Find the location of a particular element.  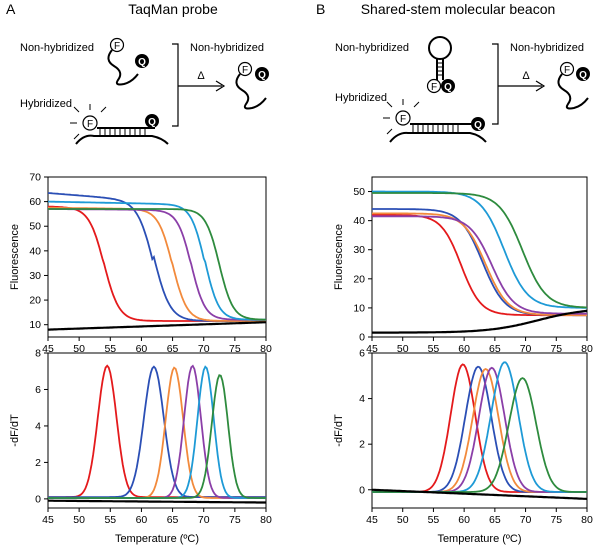

y-tick-label: 0 is located at coordinates (362, 490).